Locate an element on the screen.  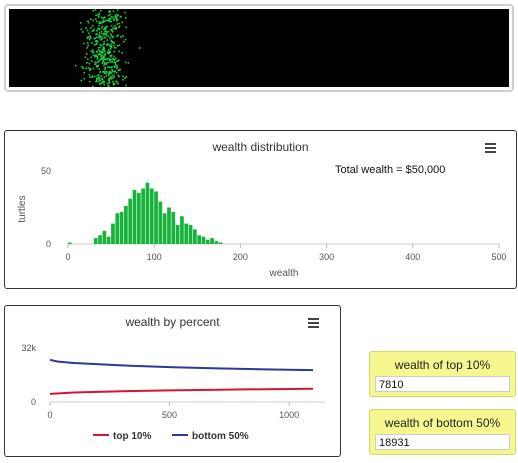
legend-item-label: top 10% is located at coordinates (132, 436).